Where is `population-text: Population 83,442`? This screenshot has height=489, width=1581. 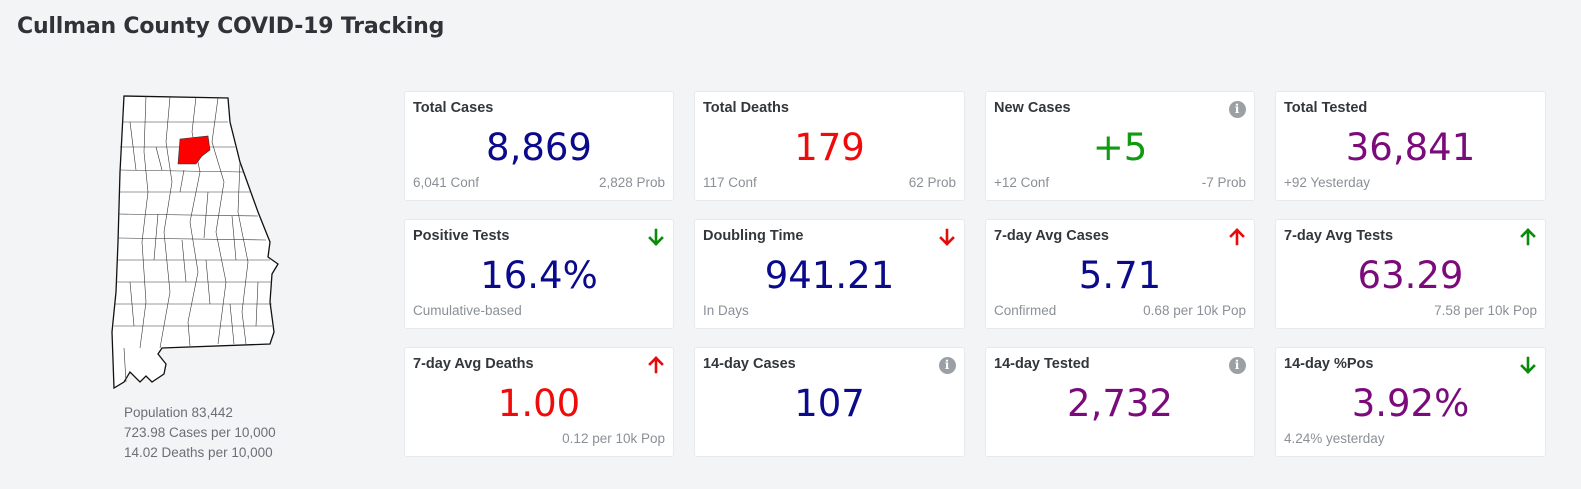 population-text: Population 83,442 is located at coordinates (178, 412).